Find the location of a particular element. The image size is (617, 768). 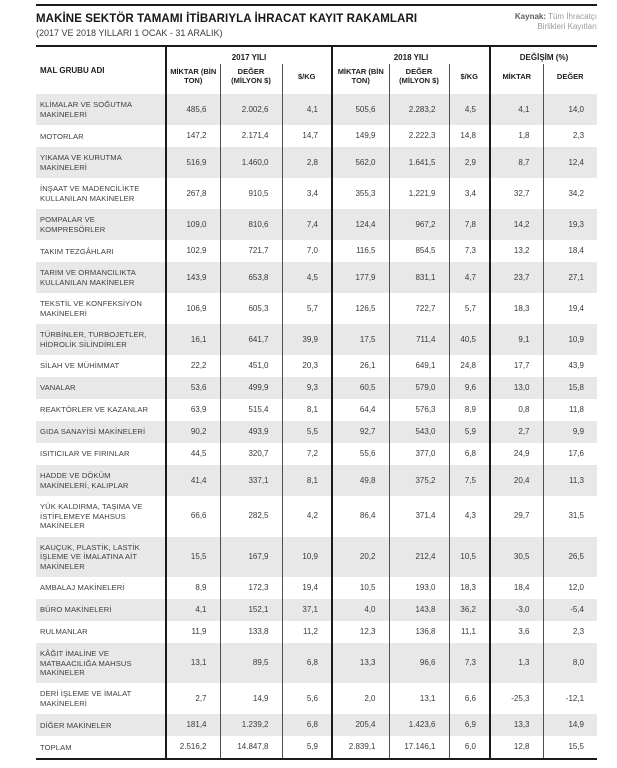

value-cell-2017-dolar-kg: 4,5 is located at coordinates (306, 278).